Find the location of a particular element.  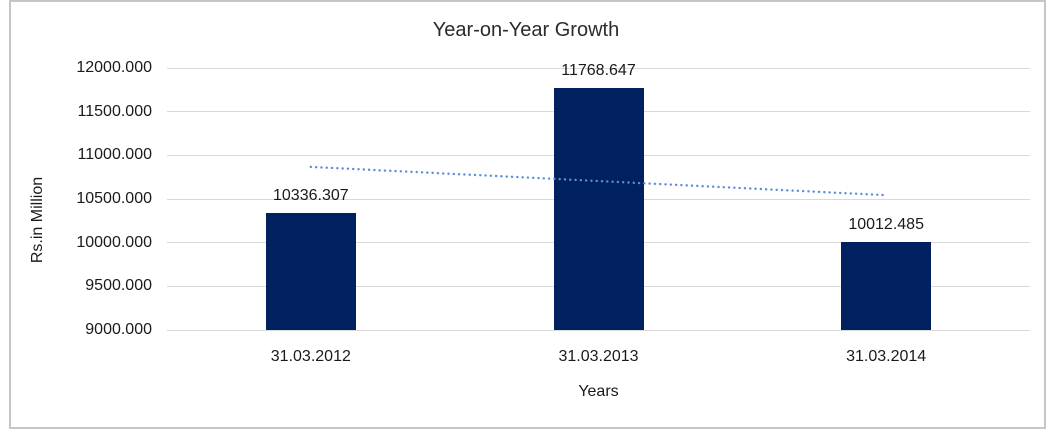

chart-title: Year-on-Year Growth is located at coordinates (526, 30).